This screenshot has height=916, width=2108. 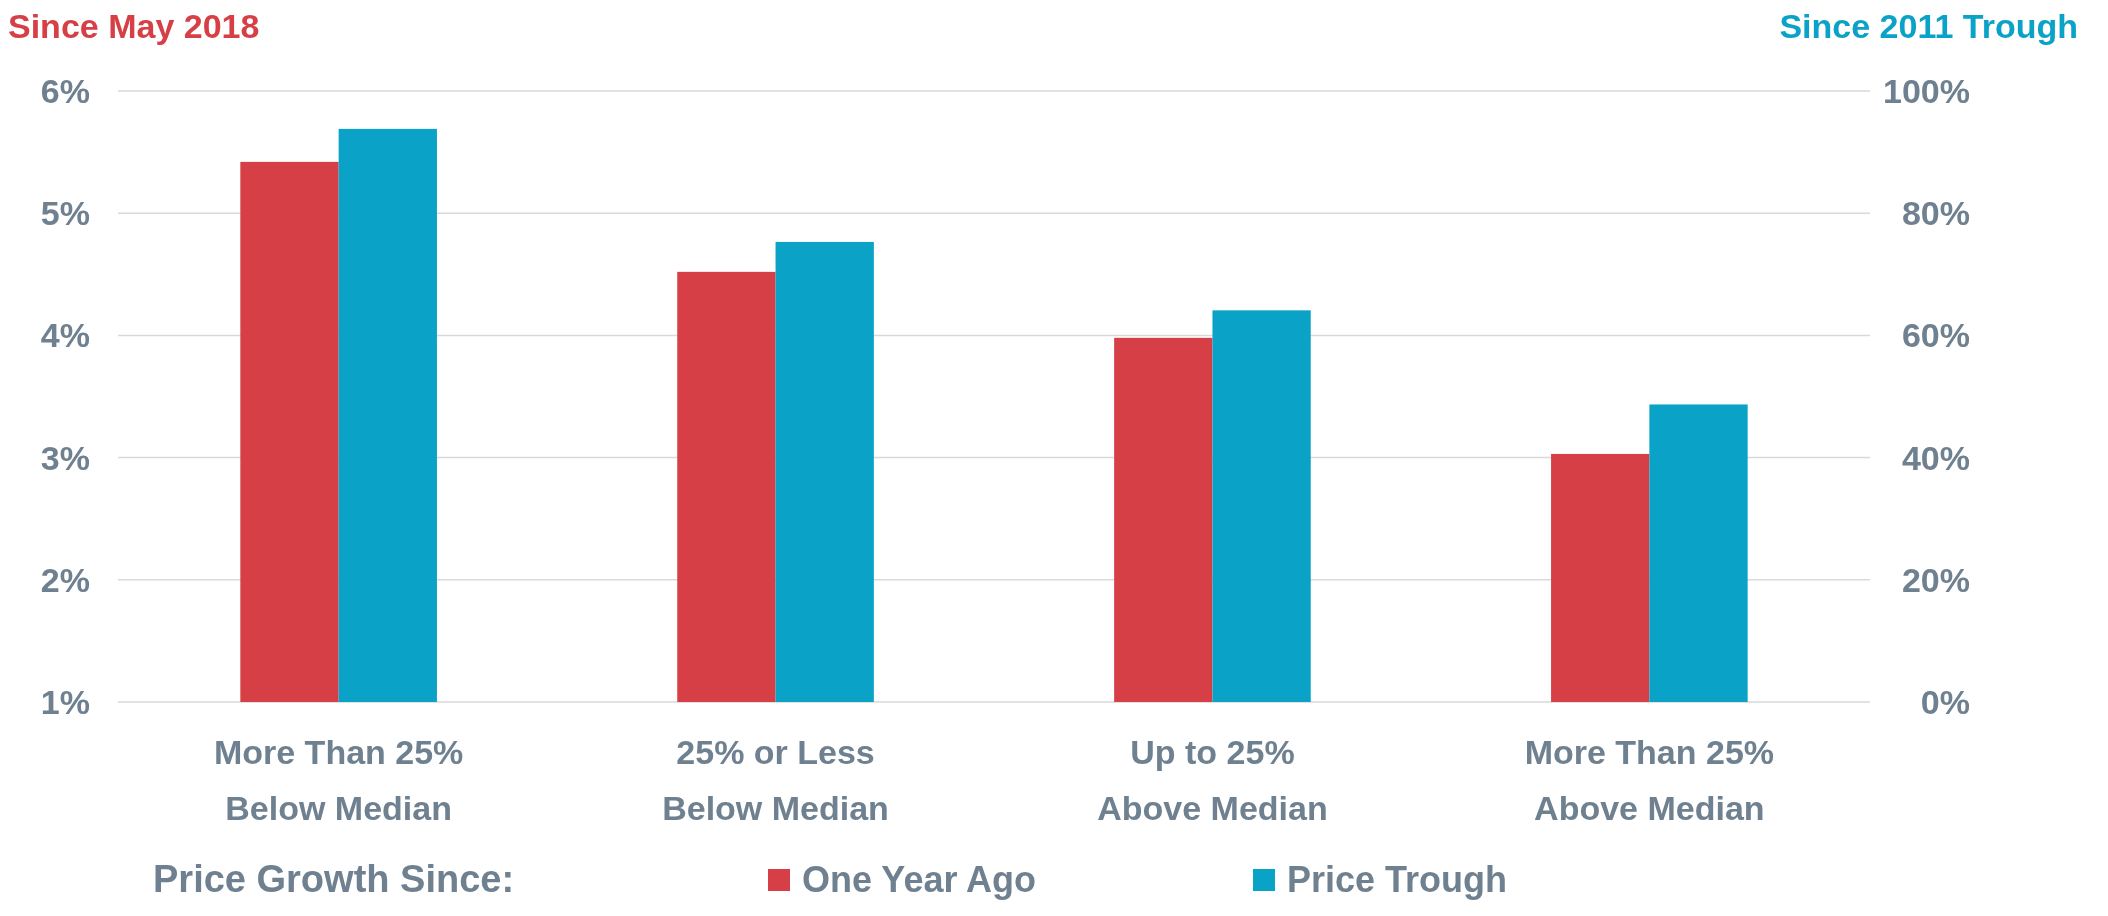 I want to click on x-tick-label: More Than 25% Above Median, so click(x=1649, y=780).